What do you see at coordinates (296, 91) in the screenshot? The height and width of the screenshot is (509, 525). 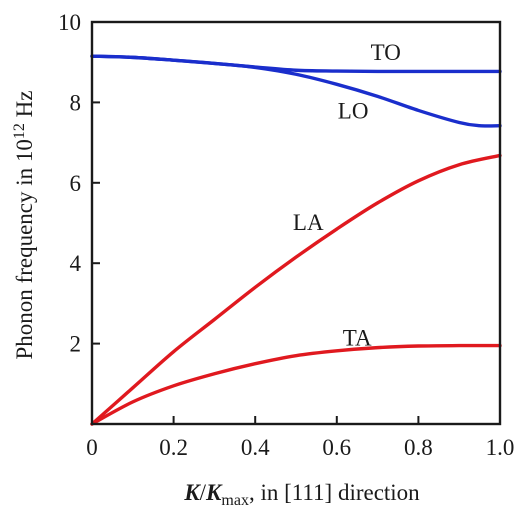 I see `series-line-lo` at bounding box center [296, 91].